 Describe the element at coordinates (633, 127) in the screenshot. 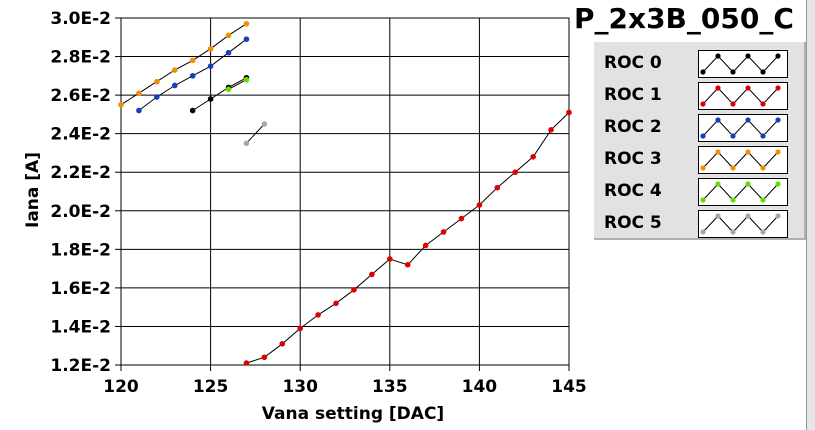

I see `legend-label: ROC 2` at that location.